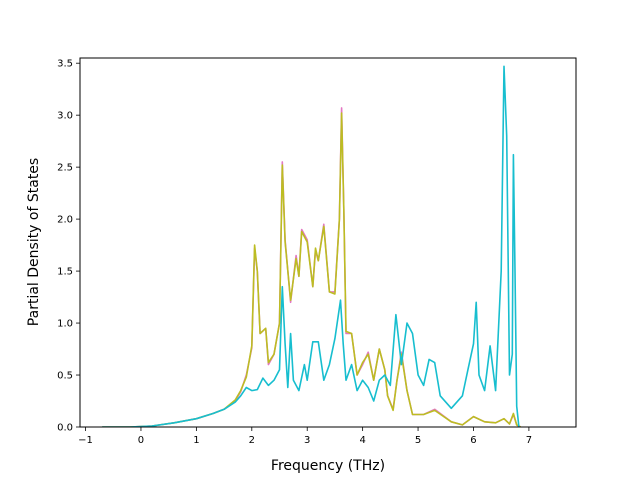 Image resolution: width=640 pixels, height=480 pixels. Describe the element at coordinates (65, 220) in the screenshot. I see `y-tick-label: 2.0` at that location.